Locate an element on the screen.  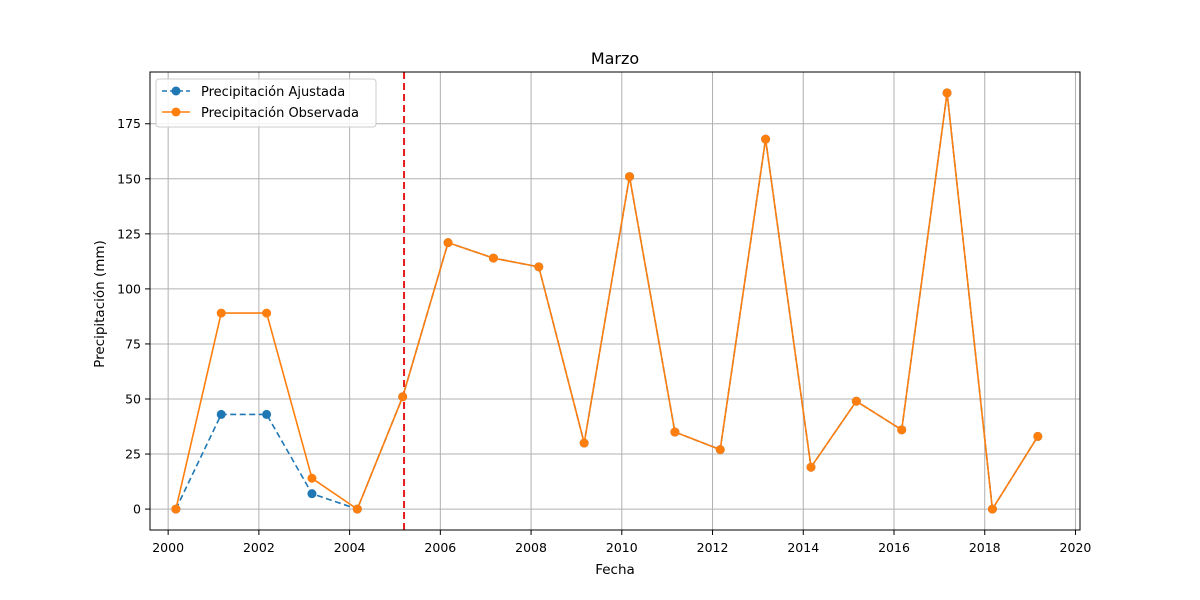
x-tick-label: 2016 is located at coordinates (894, 547).